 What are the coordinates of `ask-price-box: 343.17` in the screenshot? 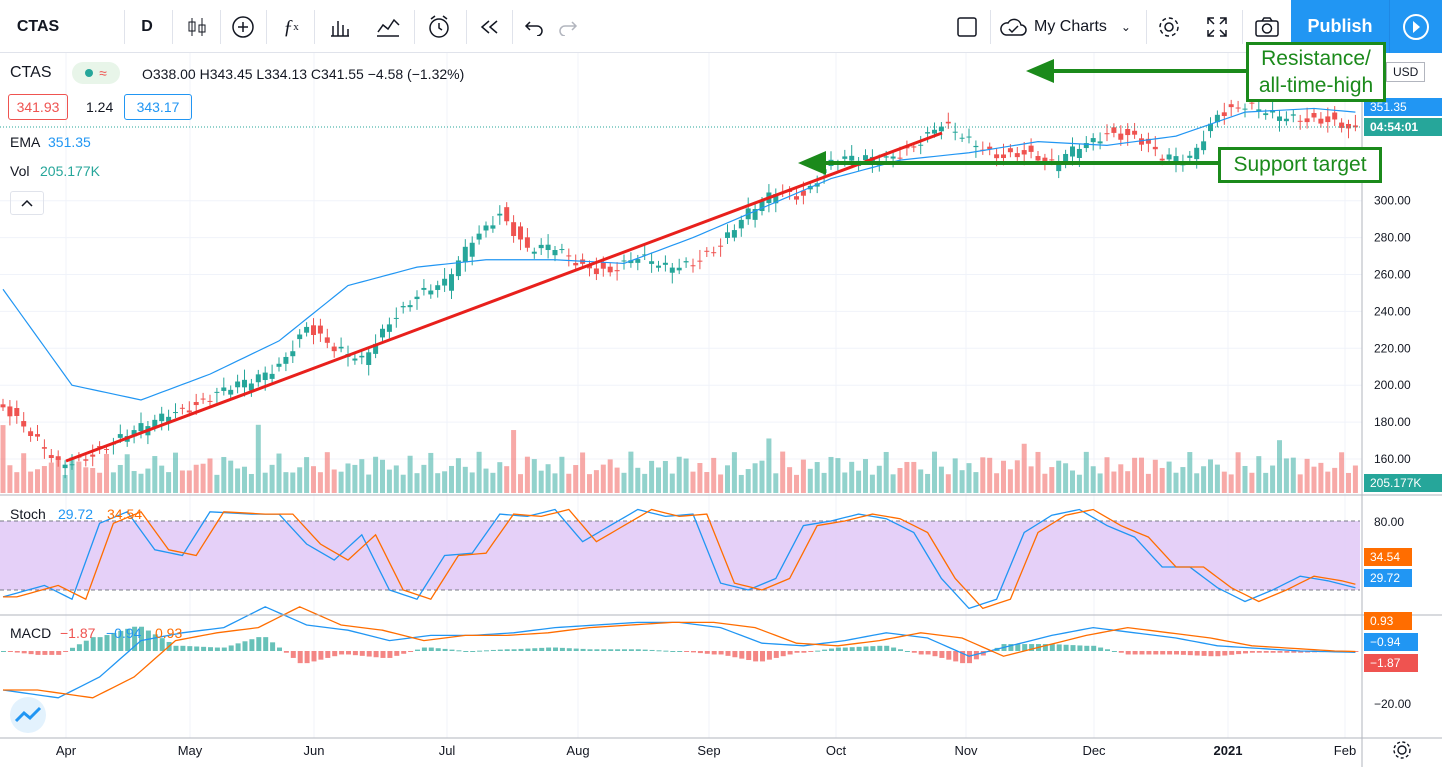 It's located at (158, 107).